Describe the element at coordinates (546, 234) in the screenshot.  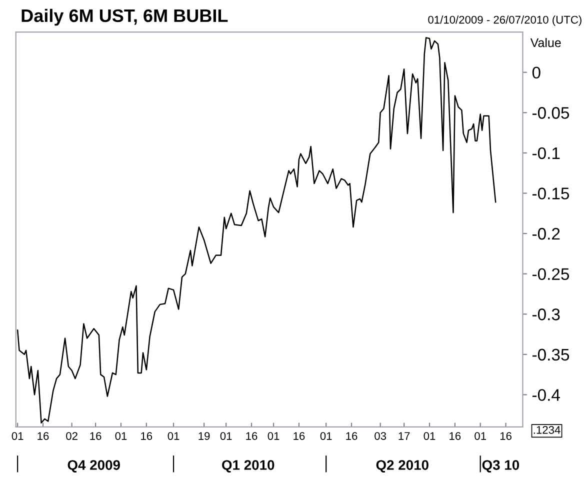
I see `y-tick-label: -0.2` at that location.